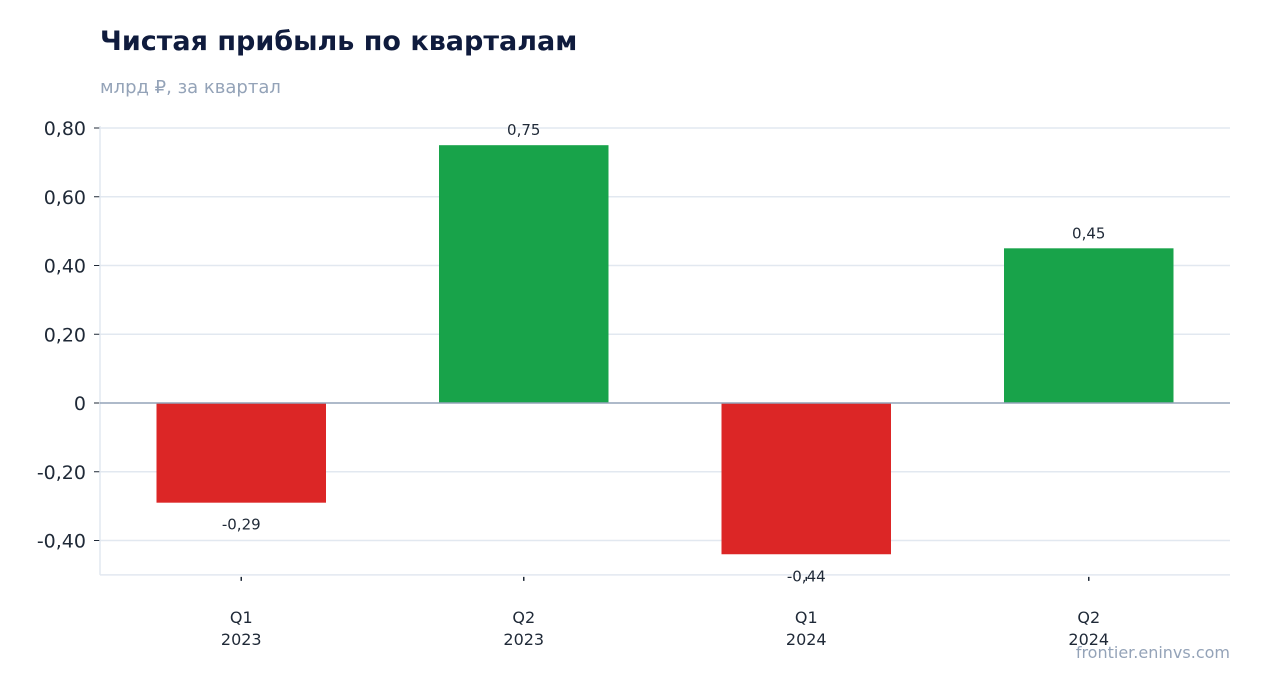  What do you see at coordinates (806, 576) in the screenshot?
I see `data-label: -0,44` at bounding box center [806, 576].